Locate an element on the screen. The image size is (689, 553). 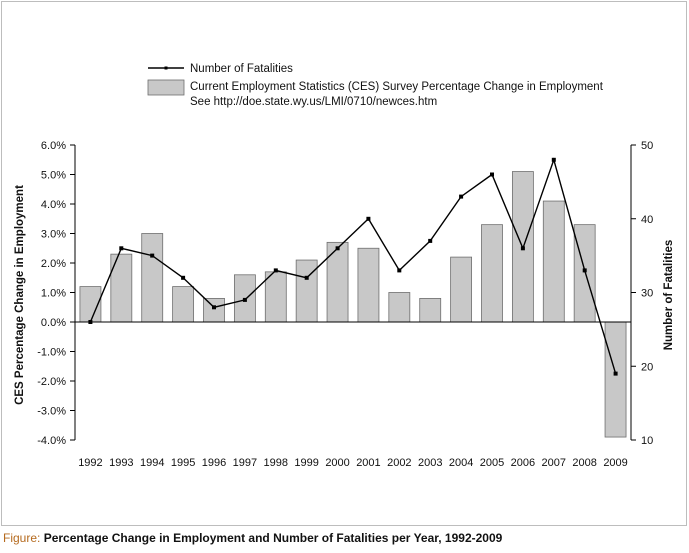
bar-2008 is located at coordinates (584, 273).